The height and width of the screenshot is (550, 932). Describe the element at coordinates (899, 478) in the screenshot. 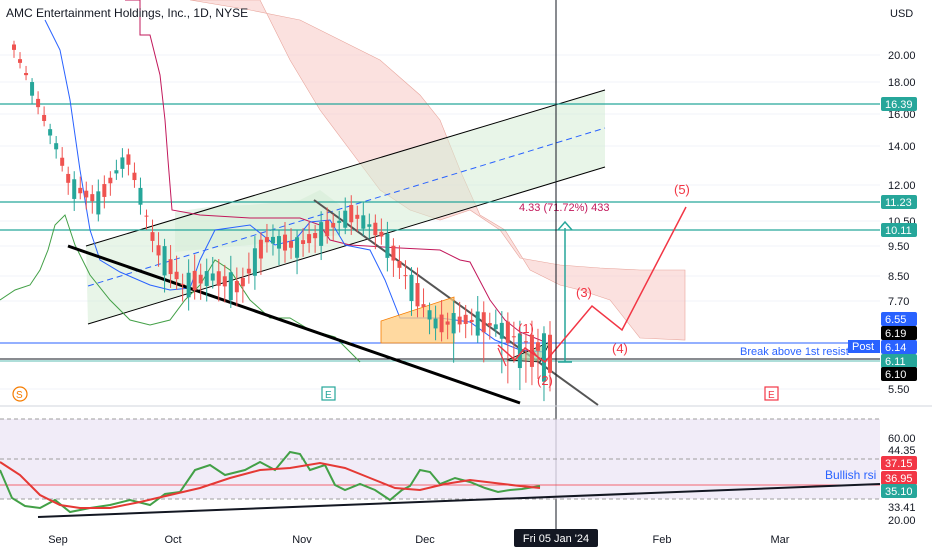

I see `rsi-tag: 36.95` at that location.